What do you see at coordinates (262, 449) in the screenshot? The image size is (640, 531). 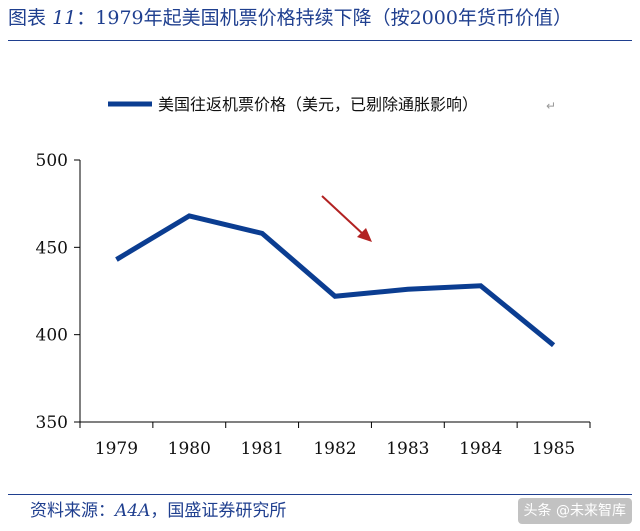 I see `x-tick-label: 1981` at bounding box center [262, 449].